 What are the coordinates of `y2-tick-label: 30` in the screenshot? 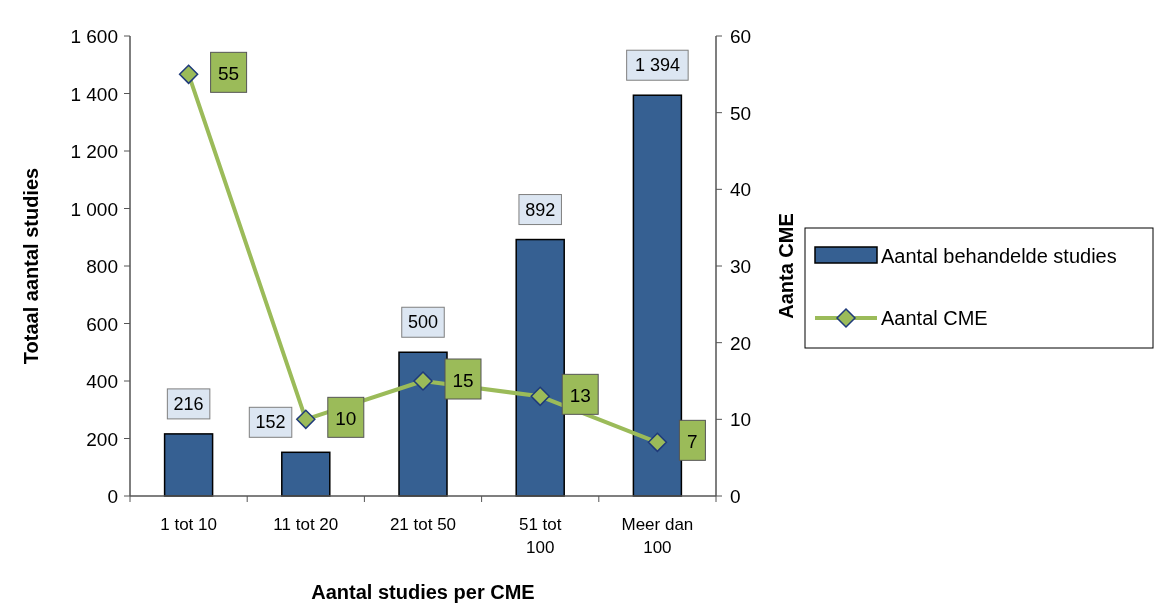 It's located at (741, 266).